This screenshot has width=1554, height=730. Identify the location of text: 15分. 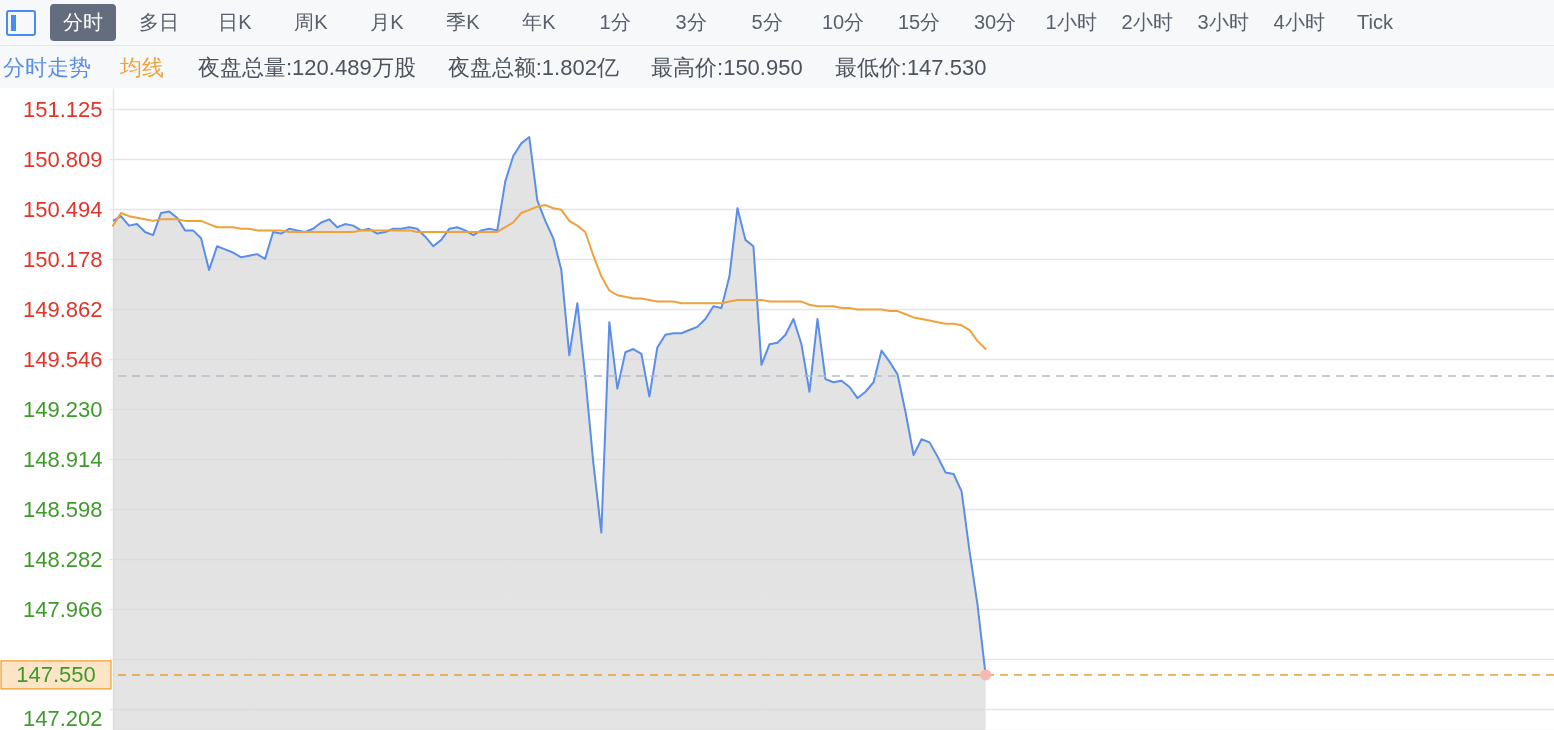
(919, 22).